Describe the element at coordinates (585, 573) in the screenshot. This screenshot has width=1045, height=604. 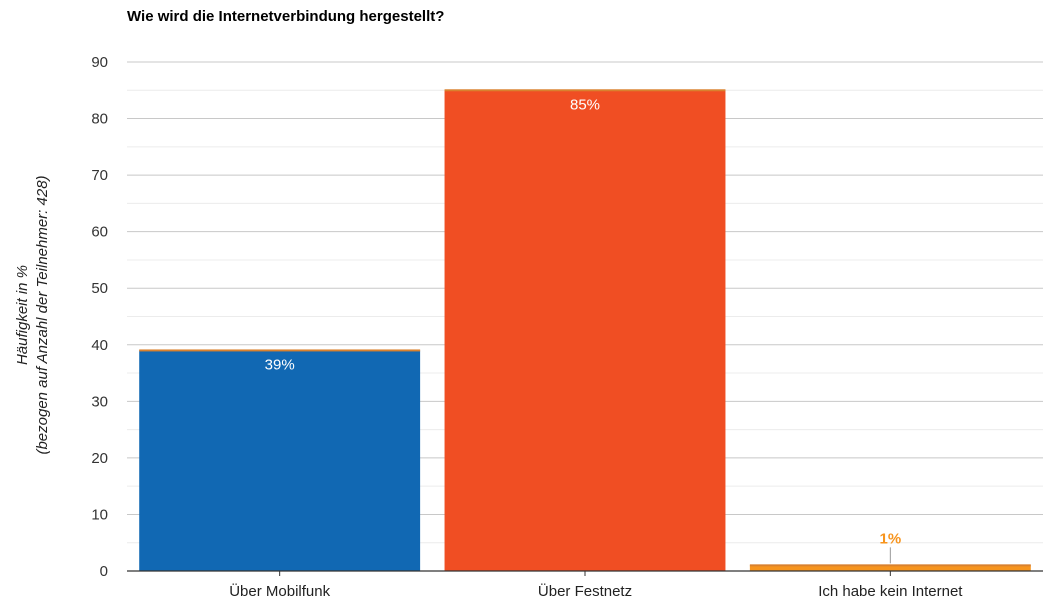
I see `axes` at that location.